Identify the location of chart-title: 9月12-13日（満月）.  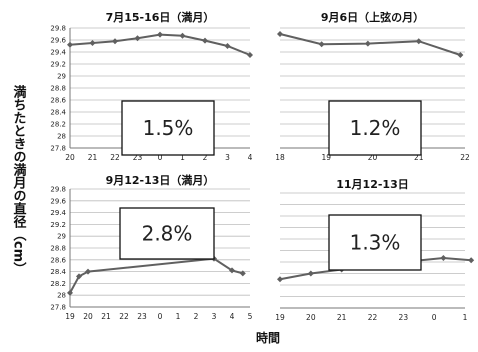
(160, 180).